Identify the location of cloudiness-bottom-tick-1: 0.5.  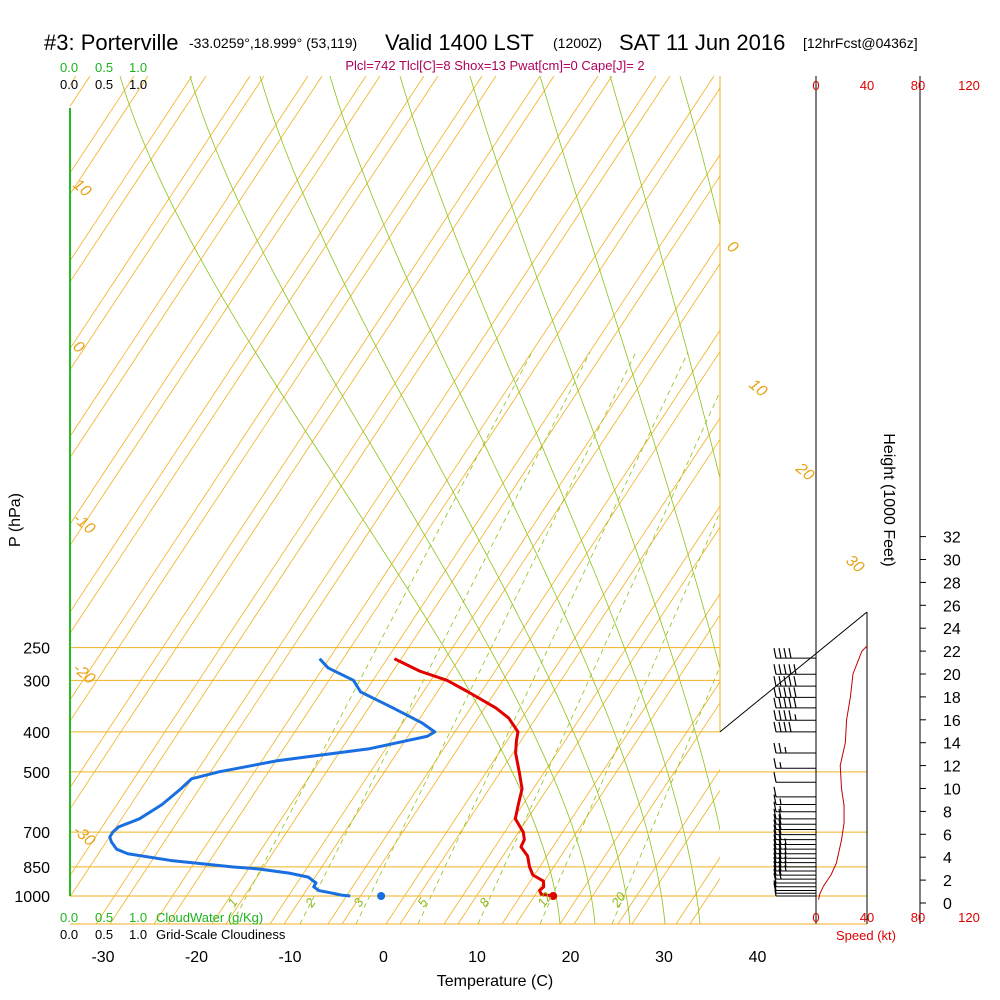
(104, 934).